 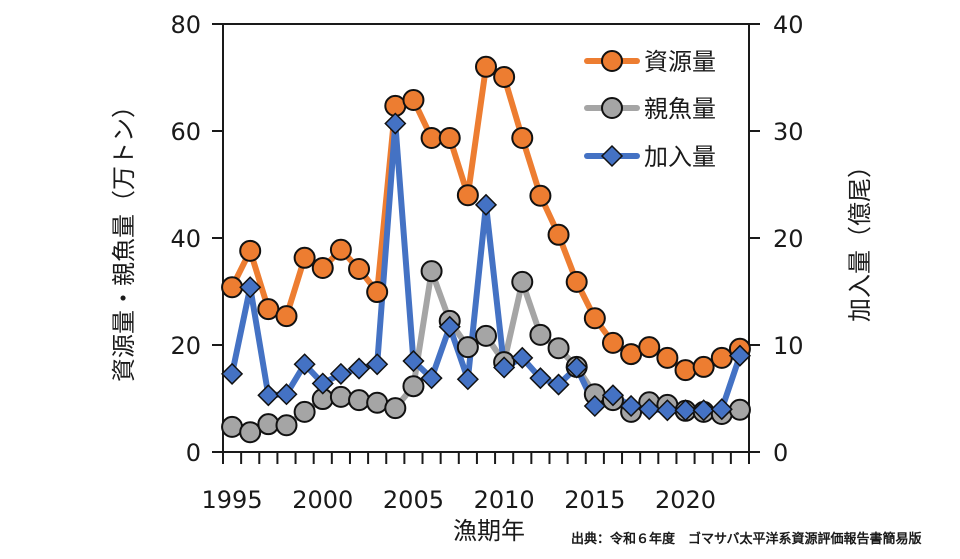 I want to click on legend-item: 加入量, so click(x=650, y=157).